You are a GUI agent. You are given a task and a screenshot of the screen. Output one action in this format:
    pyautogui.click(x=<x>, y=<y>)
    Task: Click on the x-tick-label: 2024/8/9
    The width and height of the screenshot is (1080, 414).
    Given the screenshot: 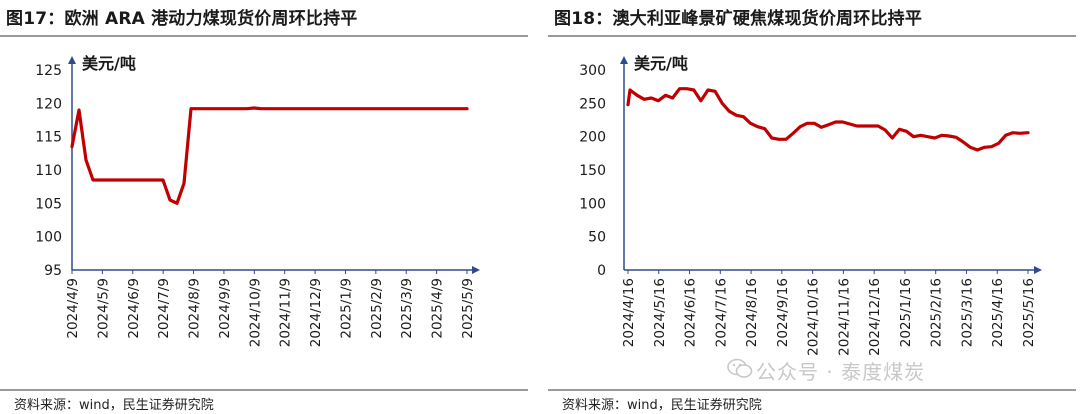 What is the action you would take?
    pyautogui.click(x=195, y=308)
    